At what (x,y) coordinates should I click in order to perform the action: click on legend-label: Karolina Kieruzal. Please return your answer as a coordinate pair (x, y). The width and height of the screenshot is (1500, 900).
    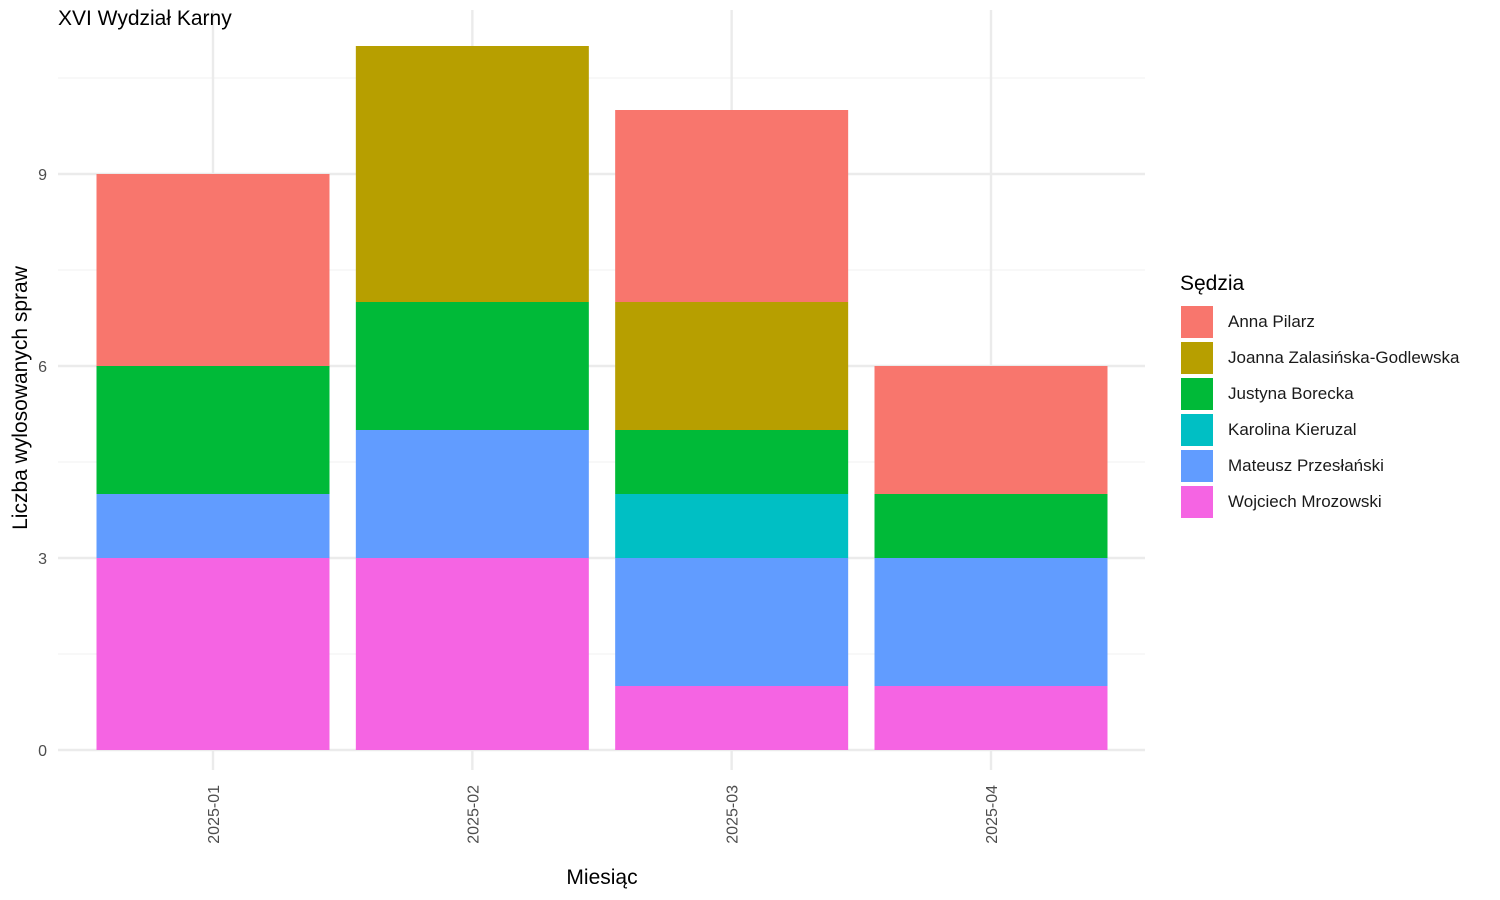
    Looking at the image, I should click on (1292, 429).